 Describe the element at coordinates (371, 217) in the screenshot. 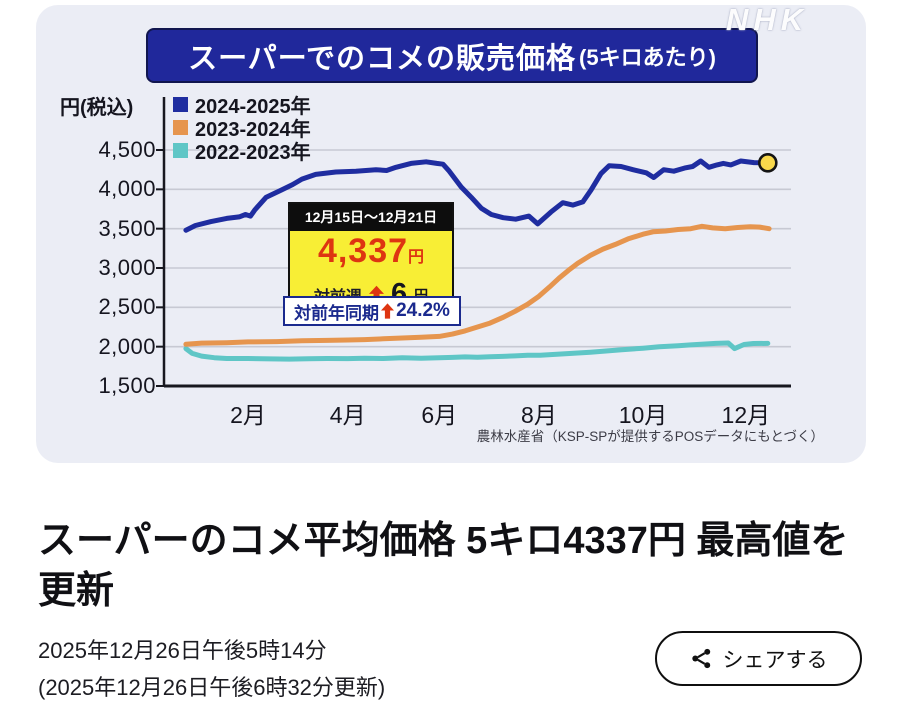

I see `annotation-period: 12月15日～12月21日` at that location.